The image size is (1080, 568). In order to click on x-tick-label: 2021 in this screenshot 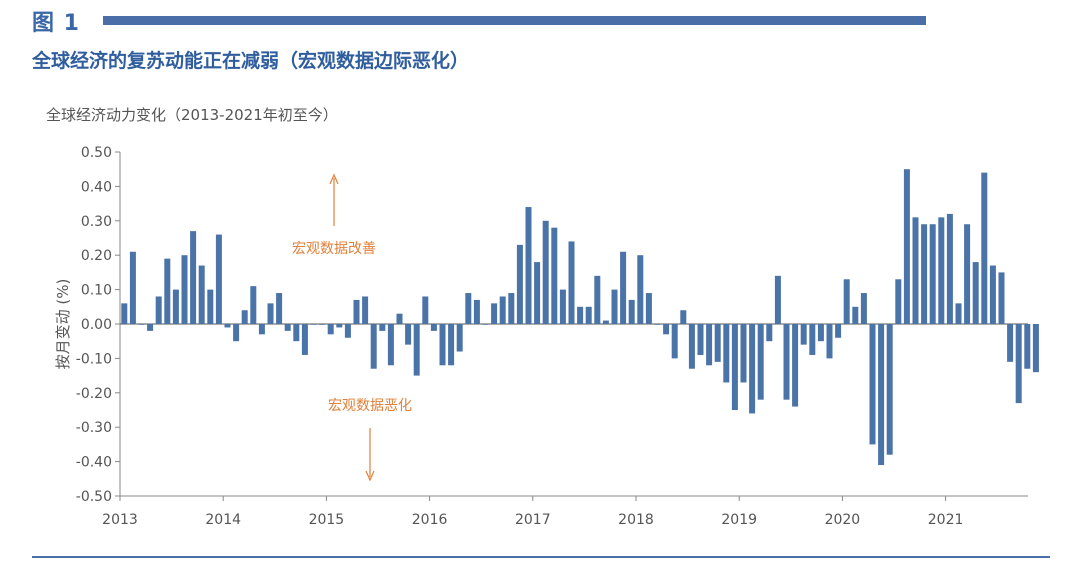, I will do `click(946, 520)`.